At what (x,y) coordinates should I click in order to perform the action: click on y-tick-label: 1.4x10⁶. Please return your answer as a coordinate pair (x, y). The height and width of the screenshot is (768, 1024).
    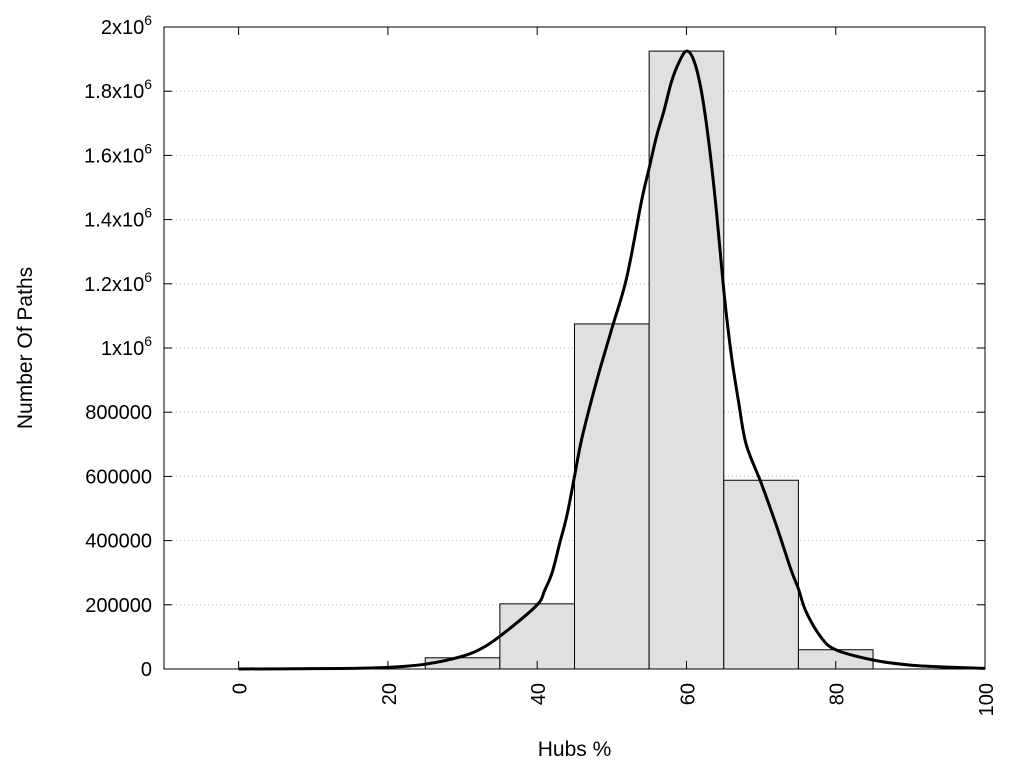
    Looking at the image, I should click on (118, 218).